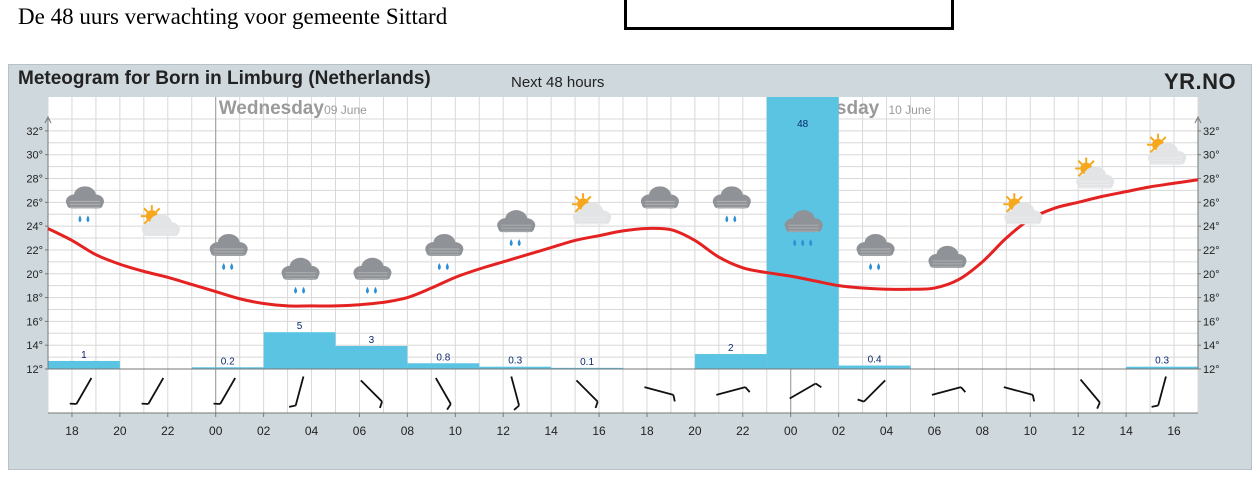 The height and width of the screenshot is (485, 1258). I want to click on yr-logo: YR.NO, so click(1200, 81).